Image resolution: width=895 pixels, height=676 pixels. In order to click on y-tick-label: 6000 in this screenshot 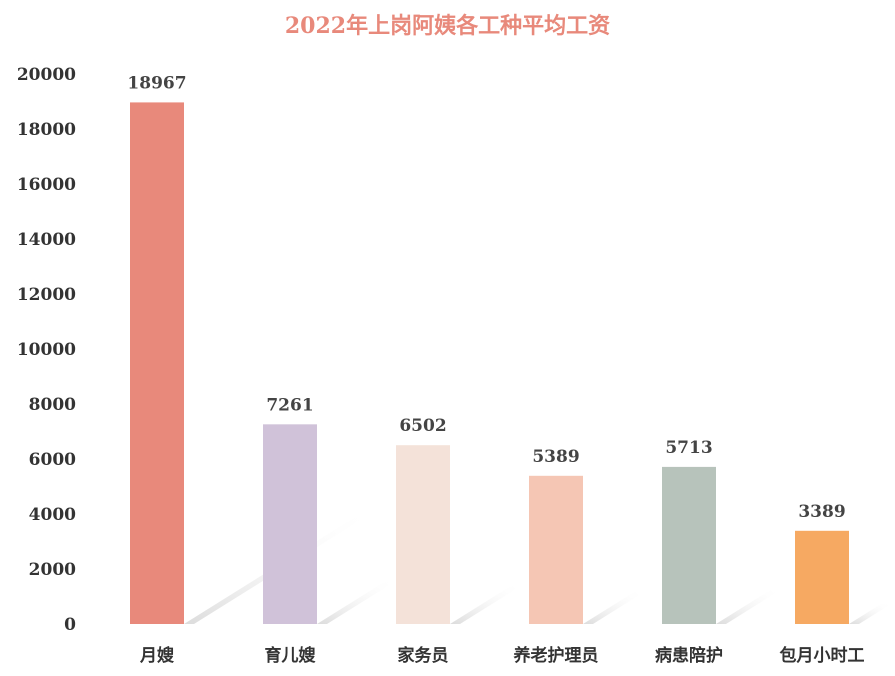, I will do `click(52, 460)`.